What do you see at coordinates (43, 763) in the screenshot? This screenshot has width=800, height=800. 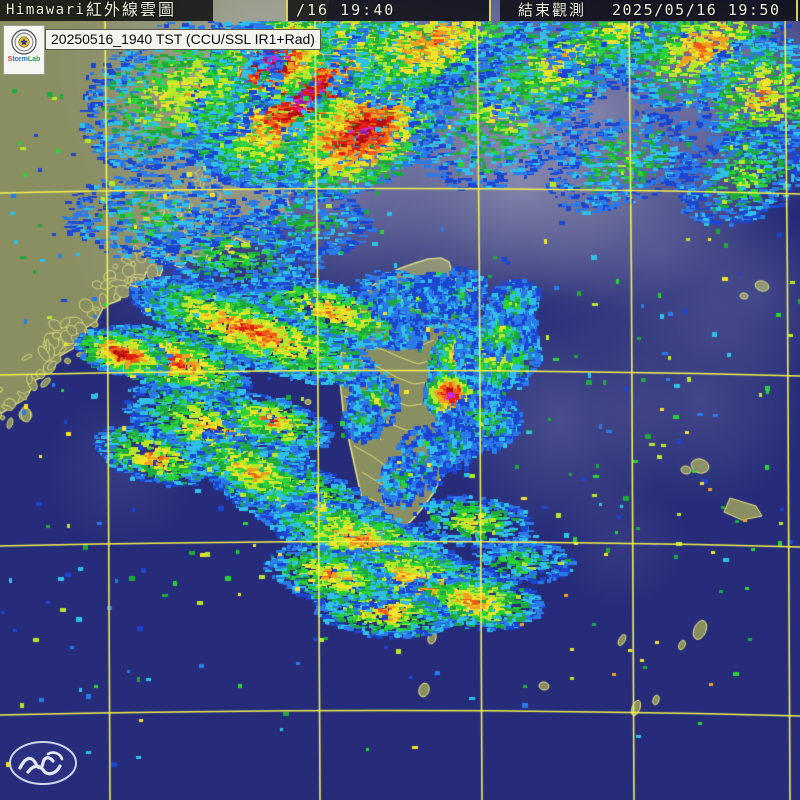 I see `wave-swirl-icon` at bounding box center [43, 763].